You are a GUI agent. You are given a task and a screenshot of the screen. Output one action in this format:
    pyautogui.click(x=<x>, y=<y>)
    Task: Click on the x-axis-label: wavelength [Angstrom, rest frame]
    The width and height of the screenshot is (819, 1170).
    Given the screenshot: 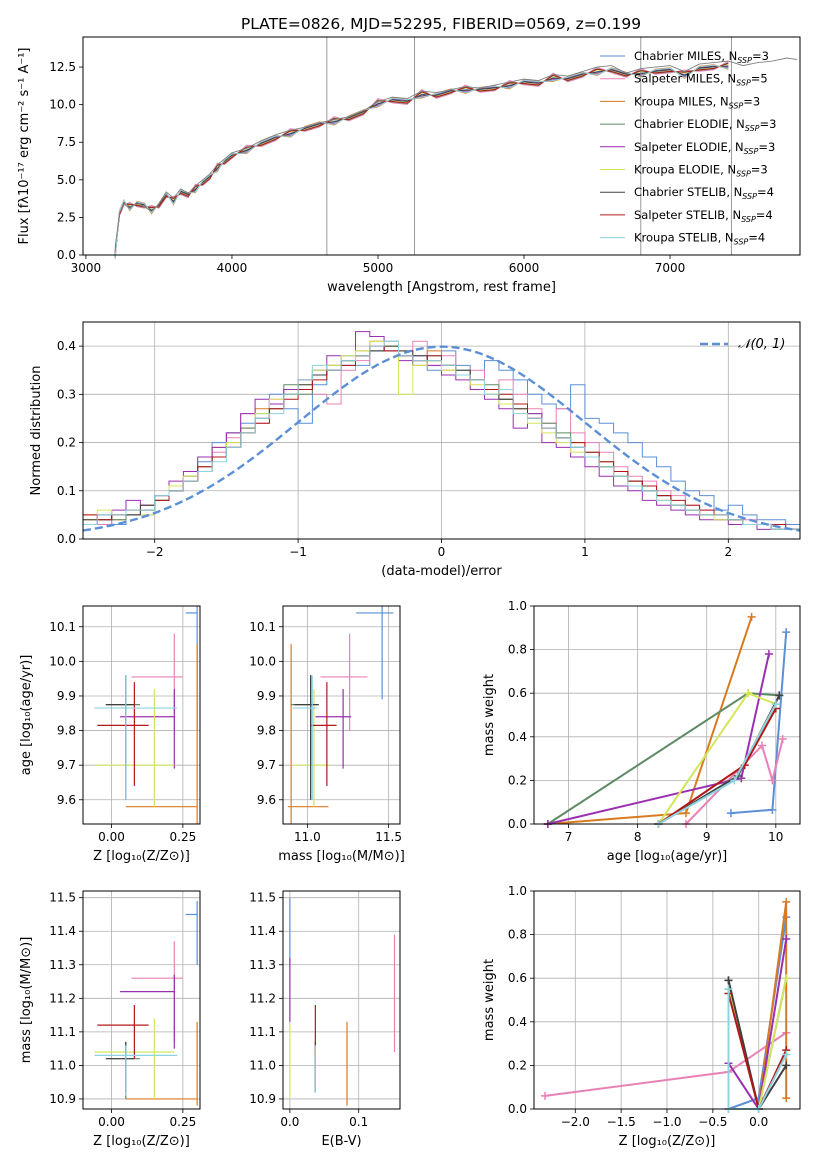 What is the action you would take?
    pyautogui.click(x=441, y=287)
    